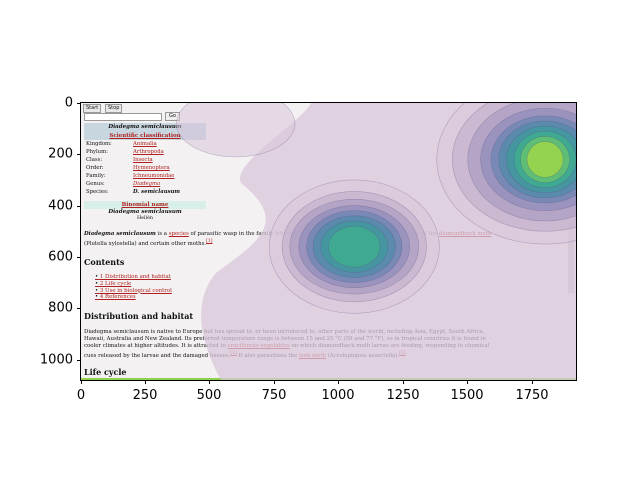 The image size is (640, 480). Describe the element at coordinates (467, 395) in the screenshot. I see `x-tick-label: 1500` at that location.